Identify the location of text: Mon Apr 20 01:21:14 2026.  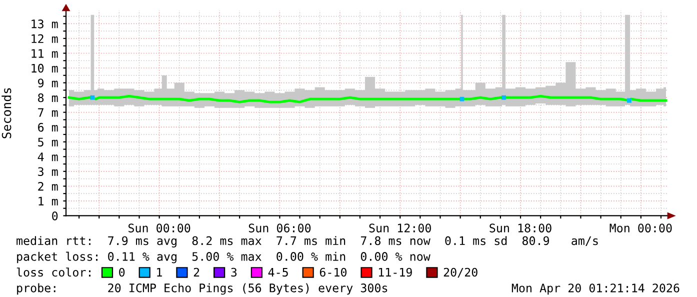
(596, 289).